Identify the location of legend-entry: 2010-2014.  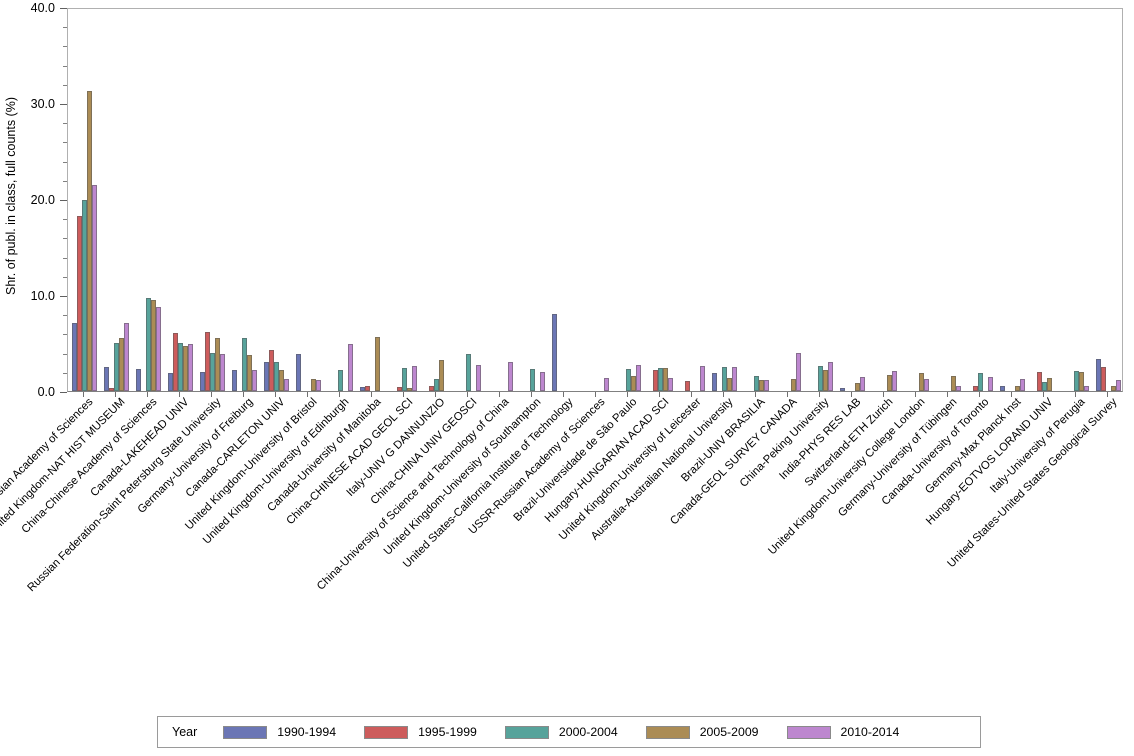
(843, 732).